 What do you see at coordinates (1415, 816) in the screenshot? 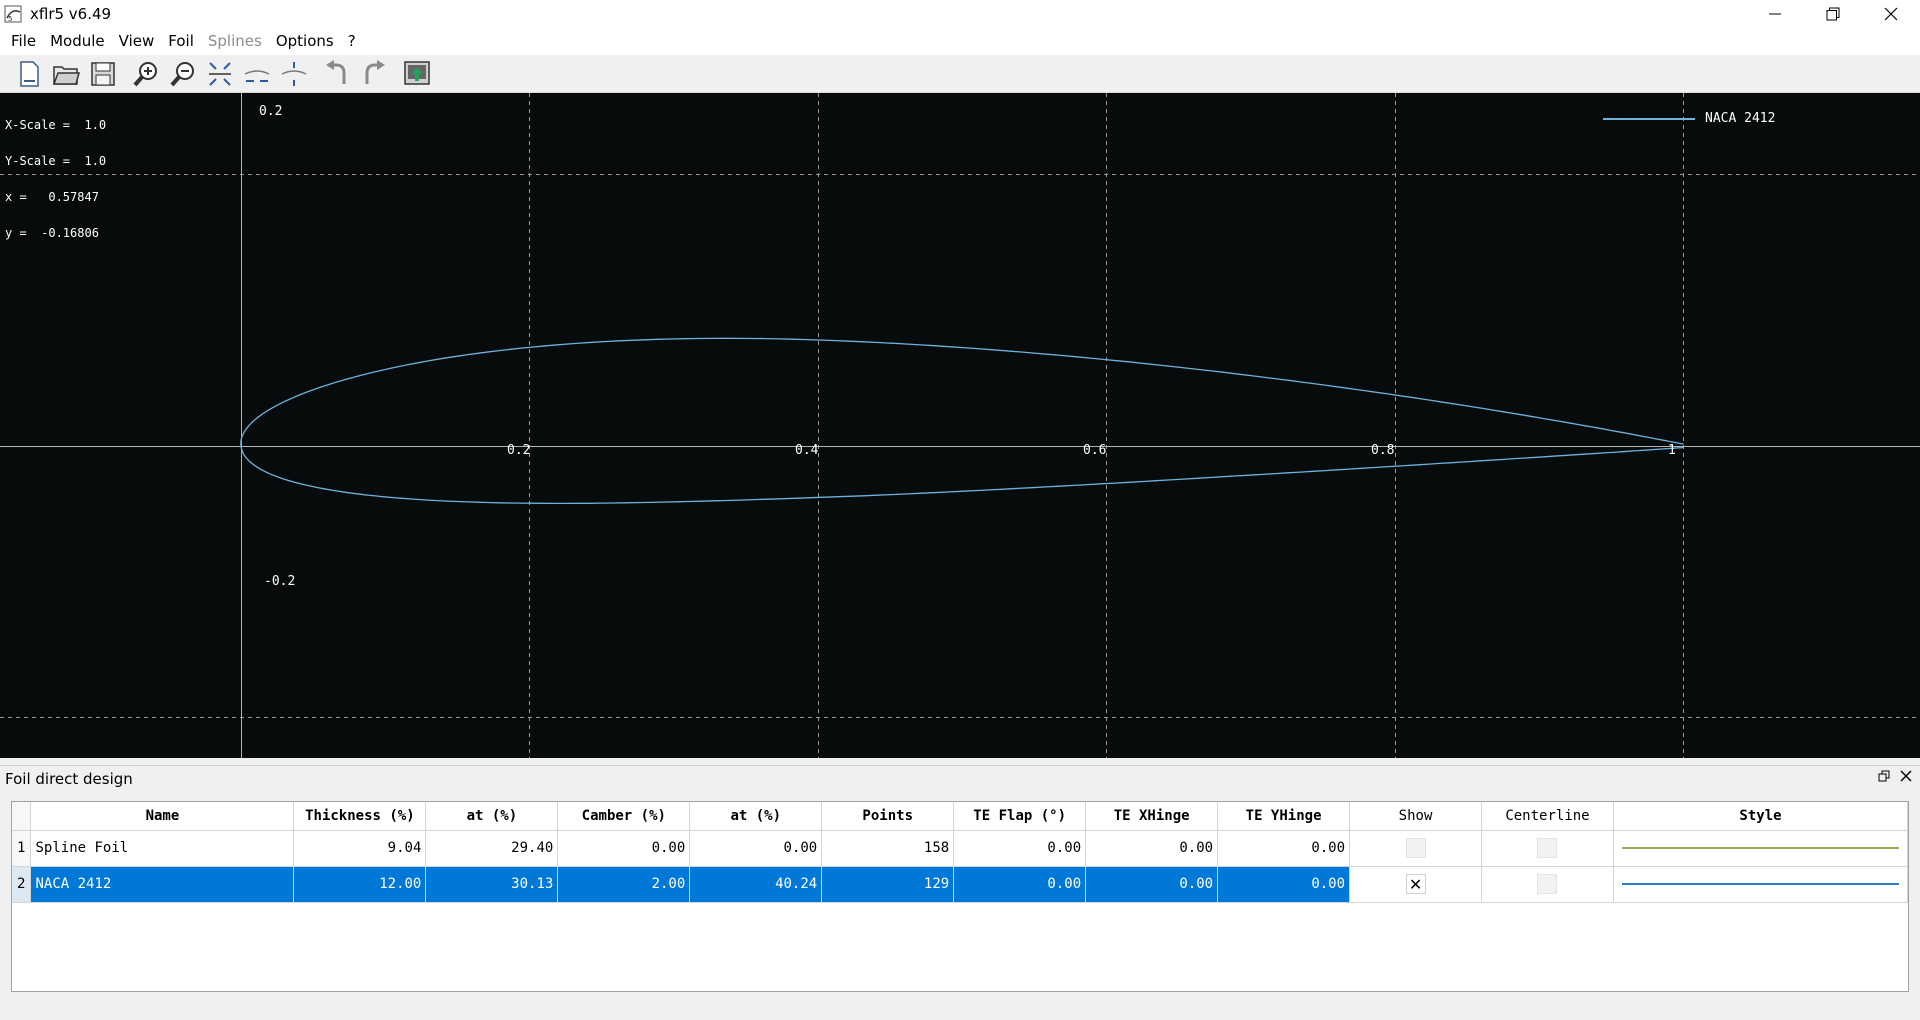
I see `column-header-show: Show` at bounding box center [1415, 816].